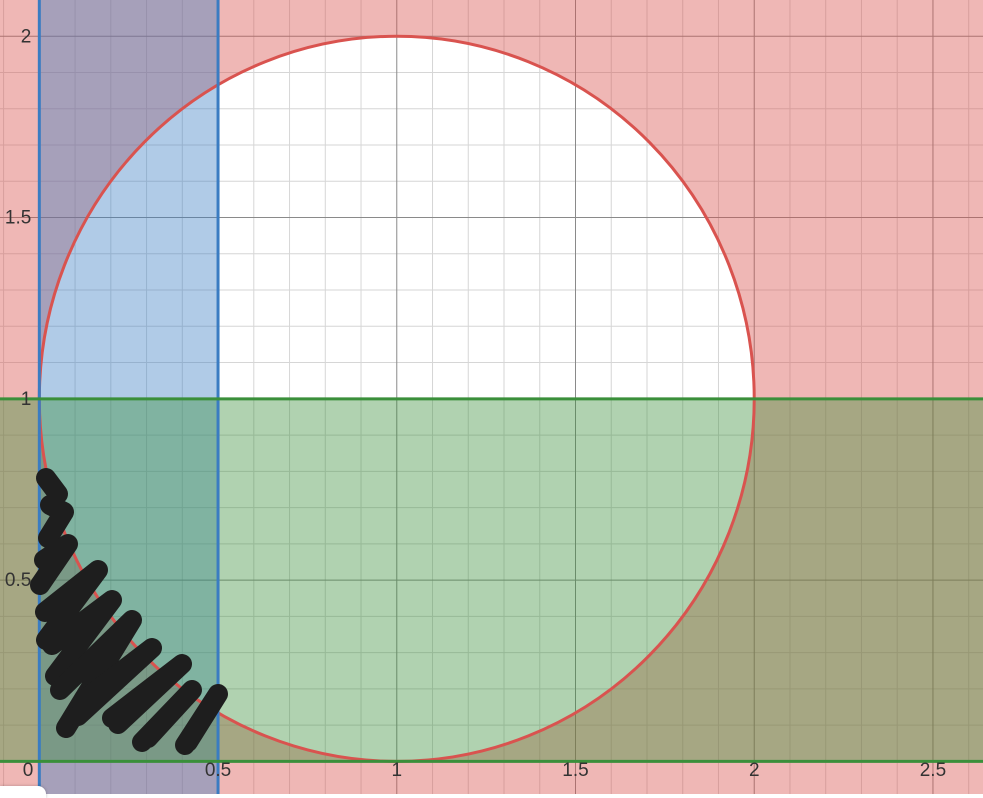 The width and height of the screenshot is (983, 798). I want to click on y-tick-label: 1, so click(26, 399).